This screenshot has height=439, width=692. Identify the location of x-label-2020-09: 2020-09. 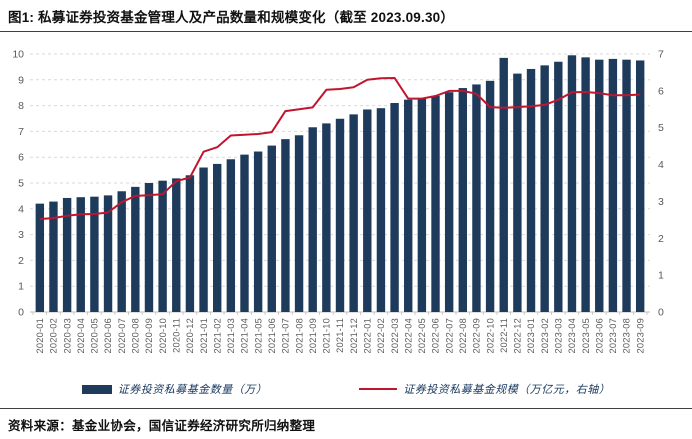
(149, 336).